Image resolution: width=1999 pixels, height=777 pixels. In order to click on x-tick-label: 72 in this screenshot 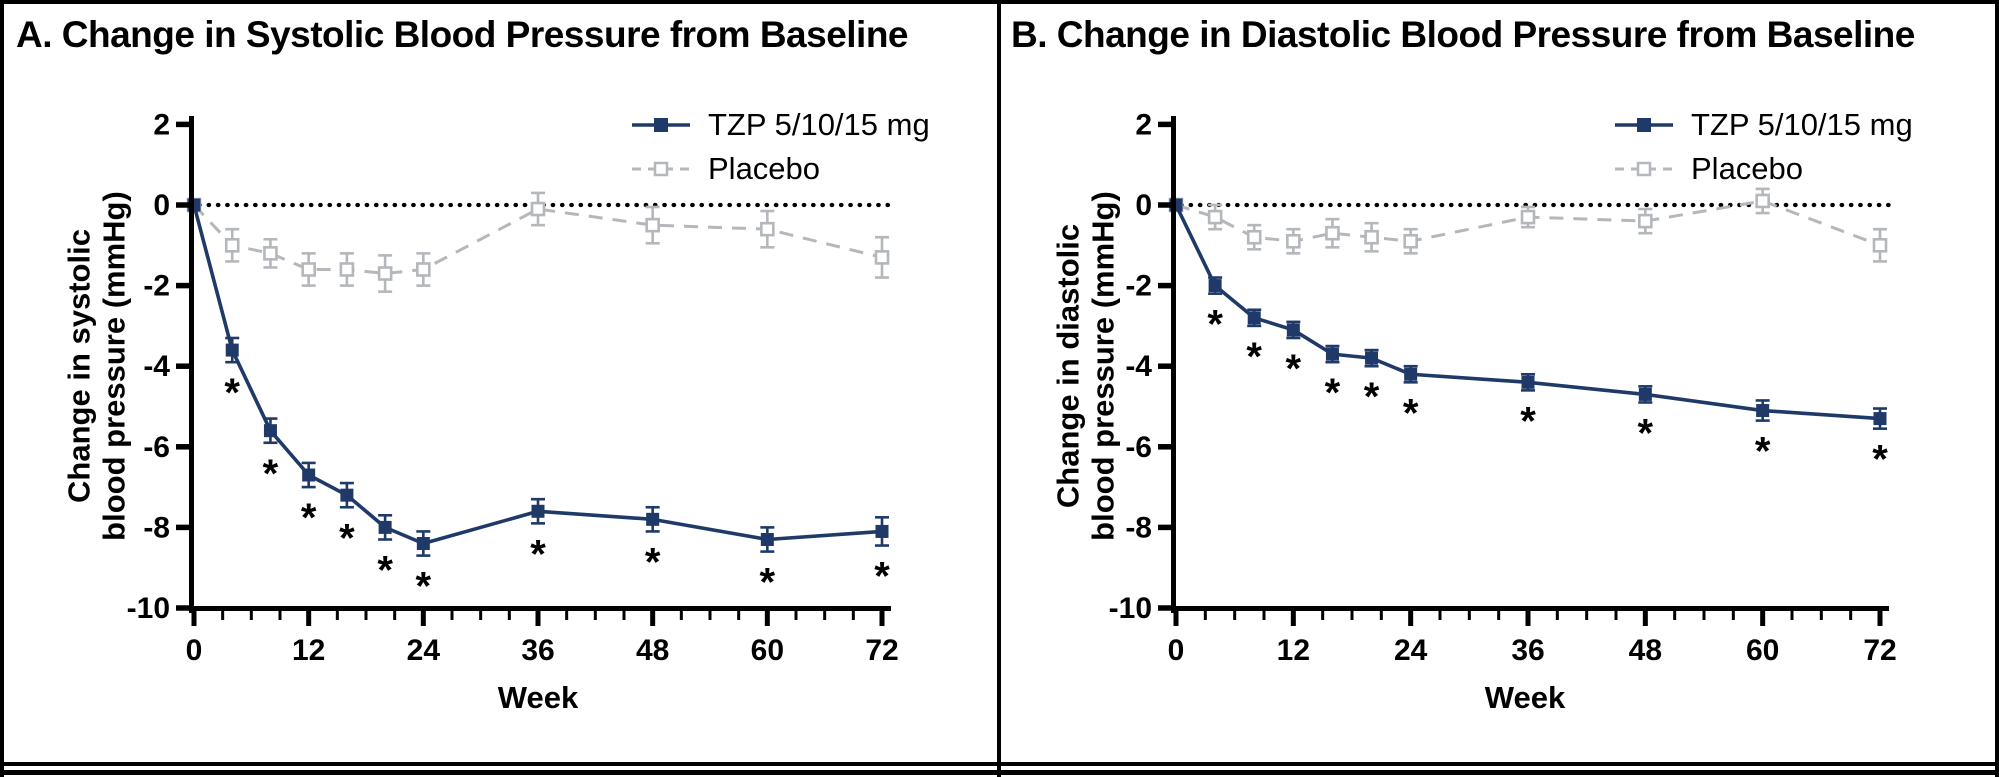, I will do `click(1879, 650)`.